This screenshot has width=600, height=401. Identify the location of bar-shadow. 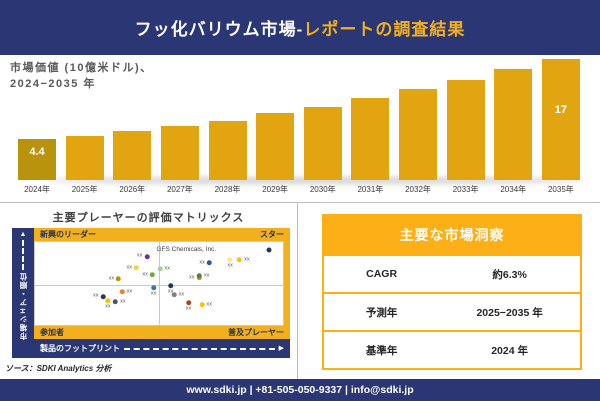
(315, 180).